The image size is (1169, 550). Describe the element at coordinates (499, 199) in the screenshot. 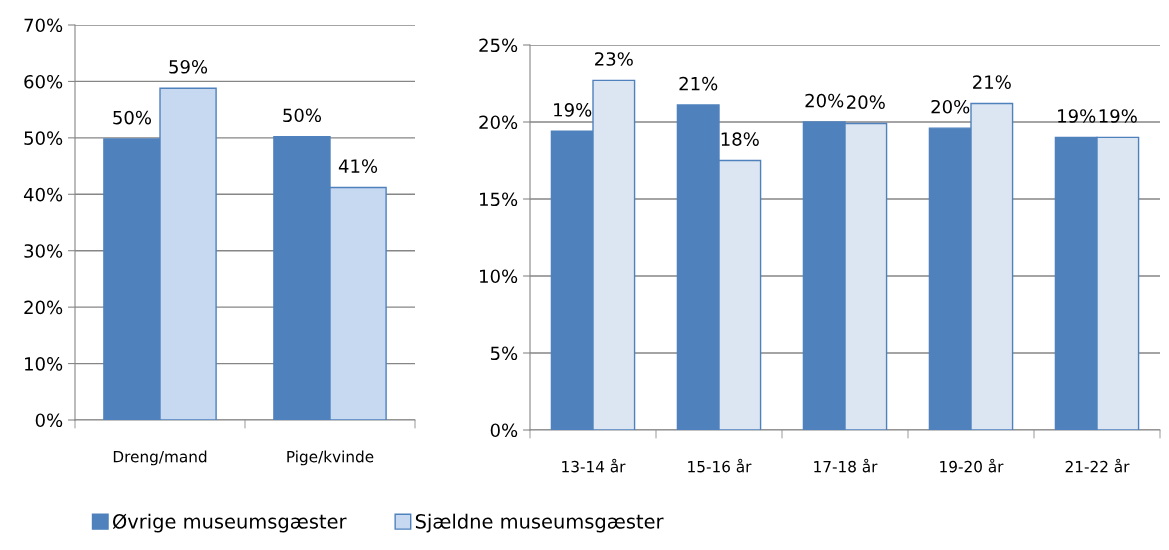

I see `y-tick-label: 15%` at that location.